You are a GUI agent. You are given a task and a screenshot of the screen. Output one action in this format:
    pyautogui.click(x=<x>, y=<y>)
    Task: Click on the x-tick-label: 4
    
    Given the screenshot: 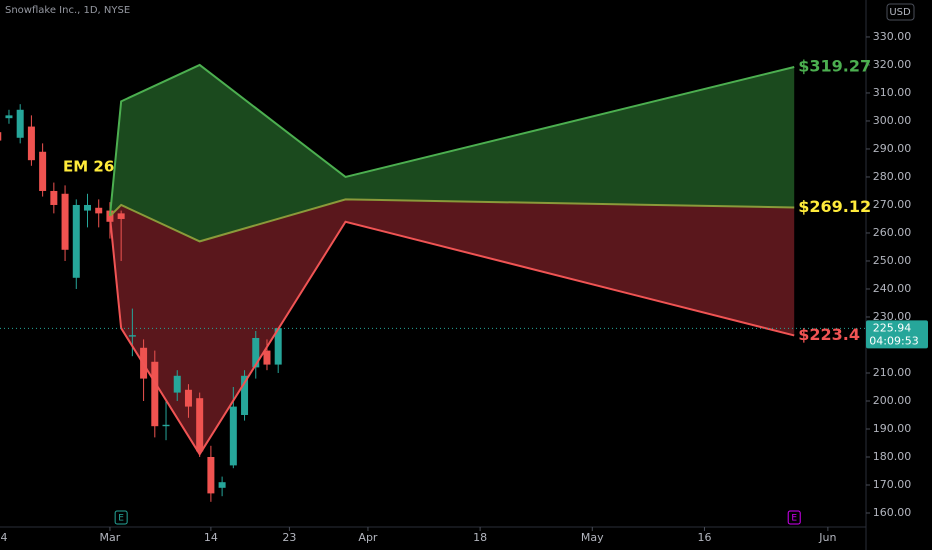 What is the action you would take?
    pyautogui.click(x=4, y=537)
    